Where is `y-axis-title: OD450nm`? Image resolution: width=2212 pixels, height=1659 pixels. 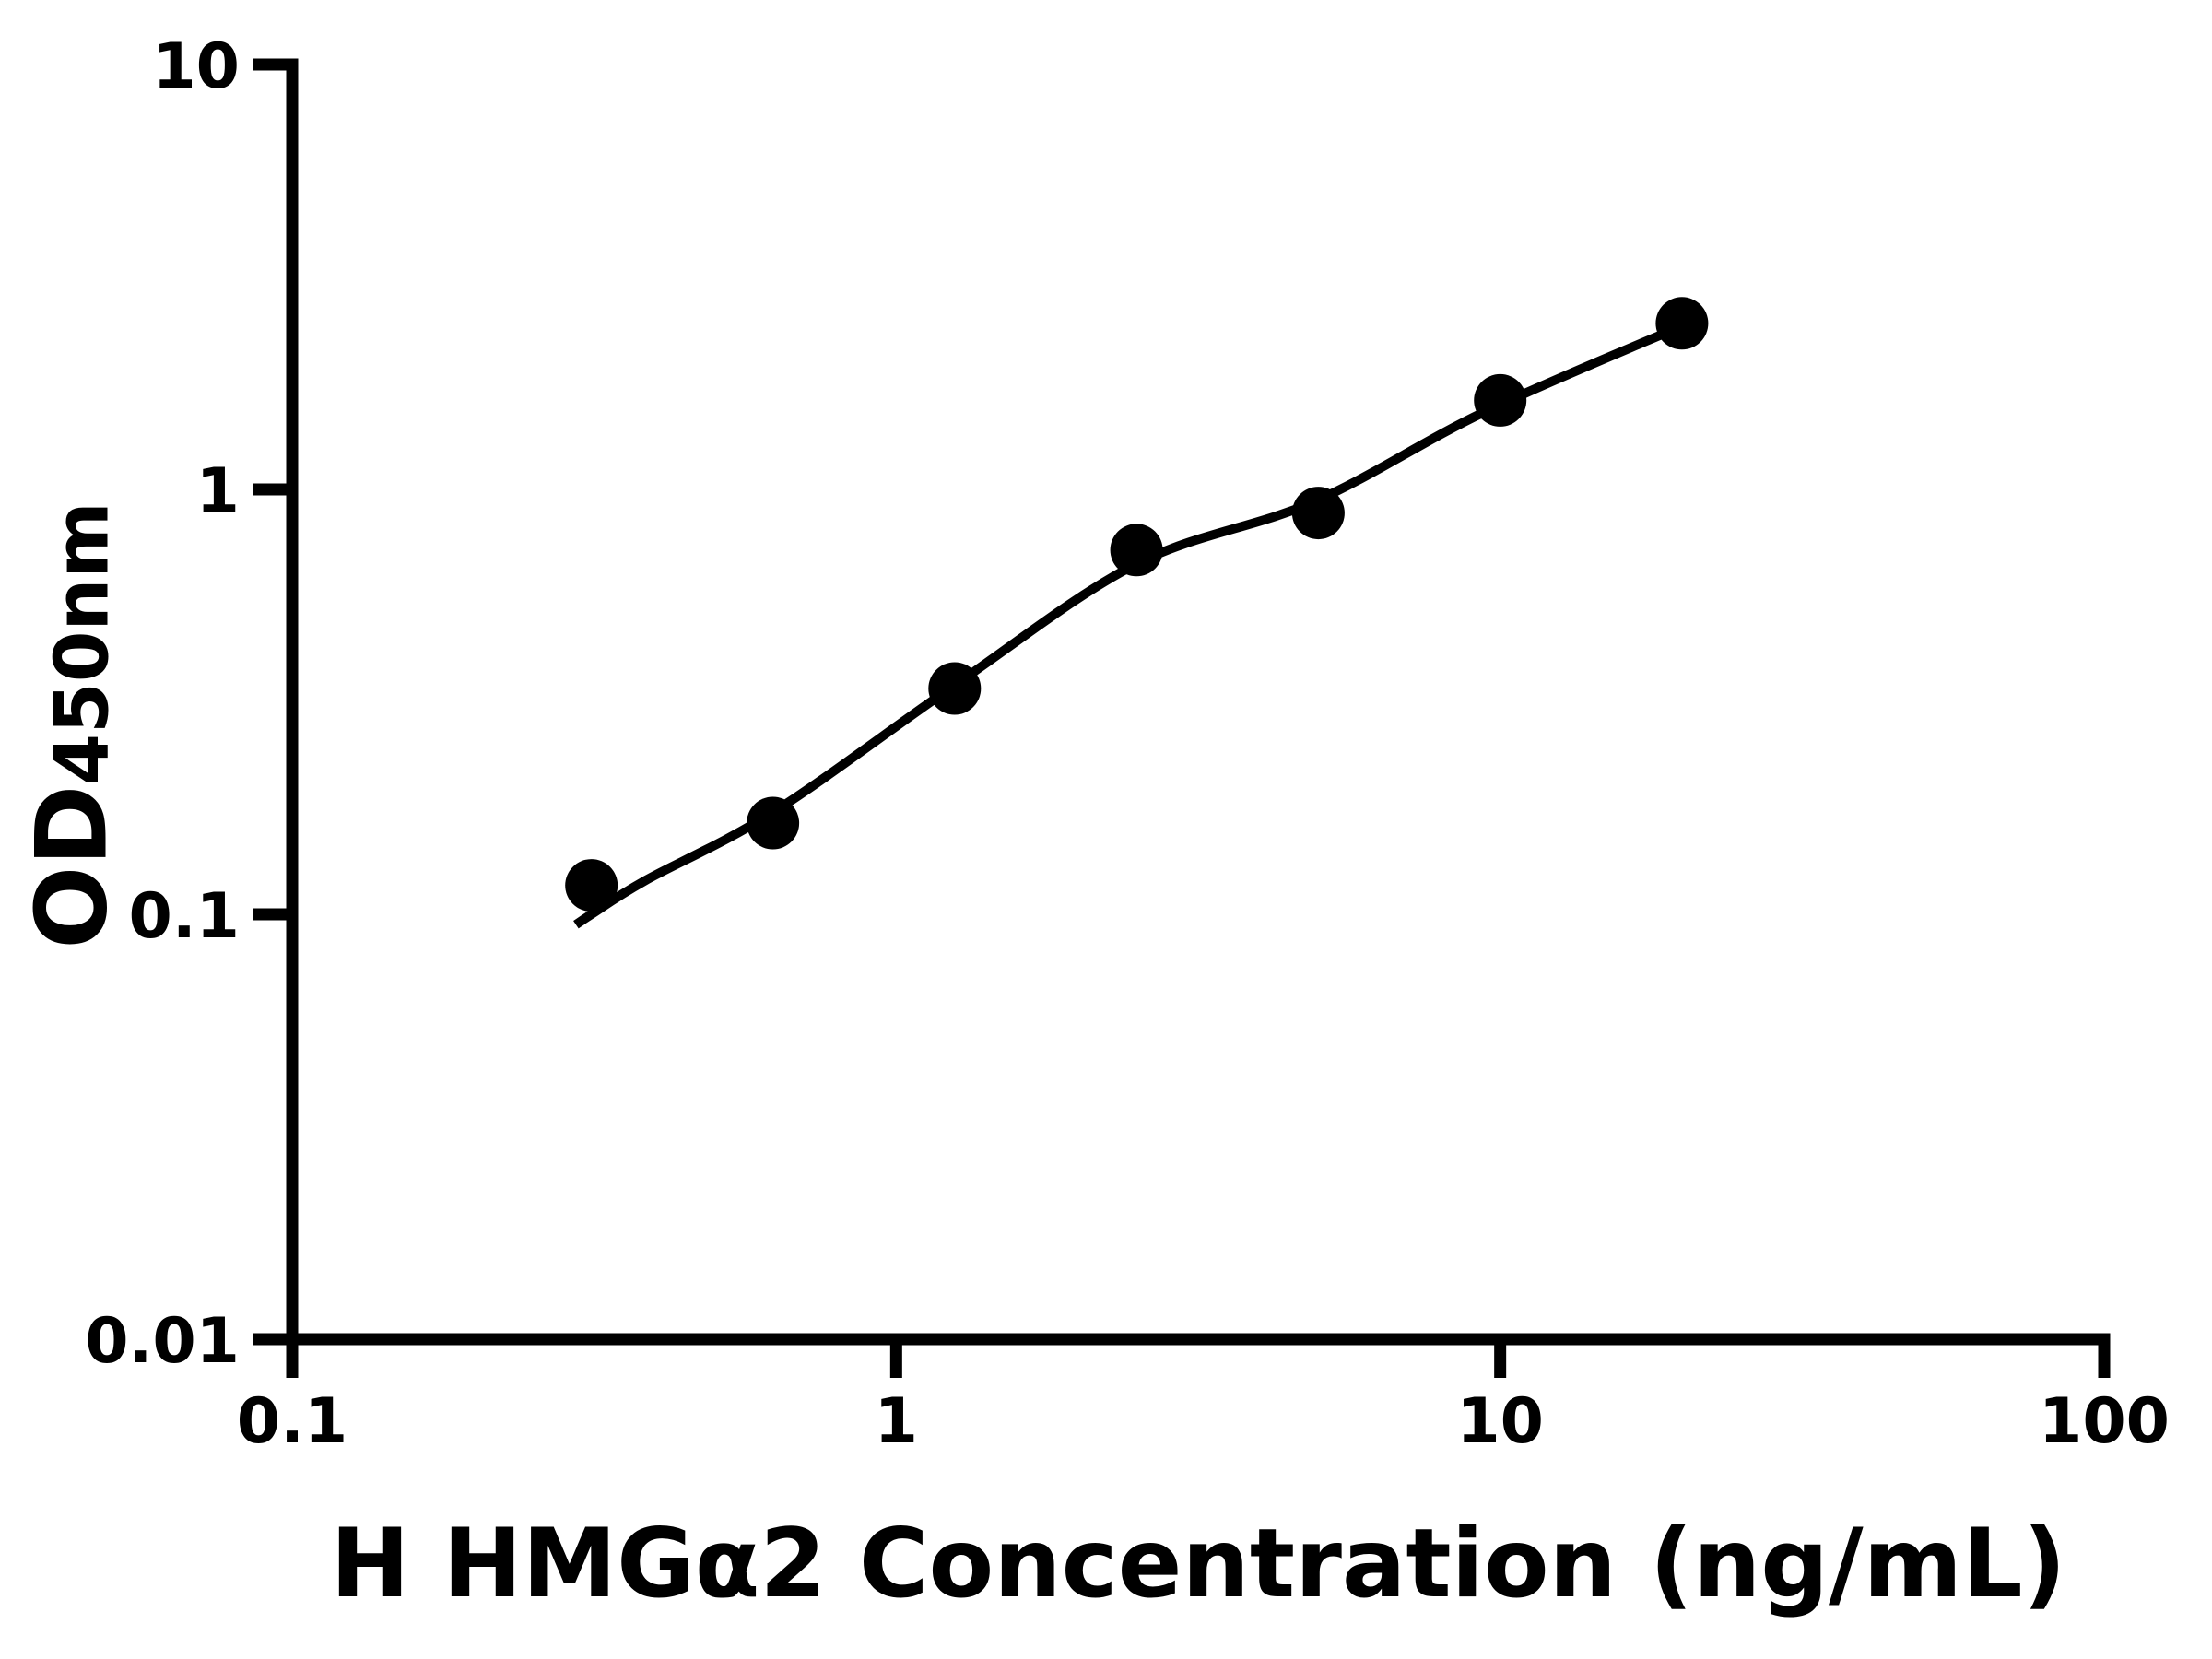 y-axis-title: OD450nm is located at coordinates (72, 724).